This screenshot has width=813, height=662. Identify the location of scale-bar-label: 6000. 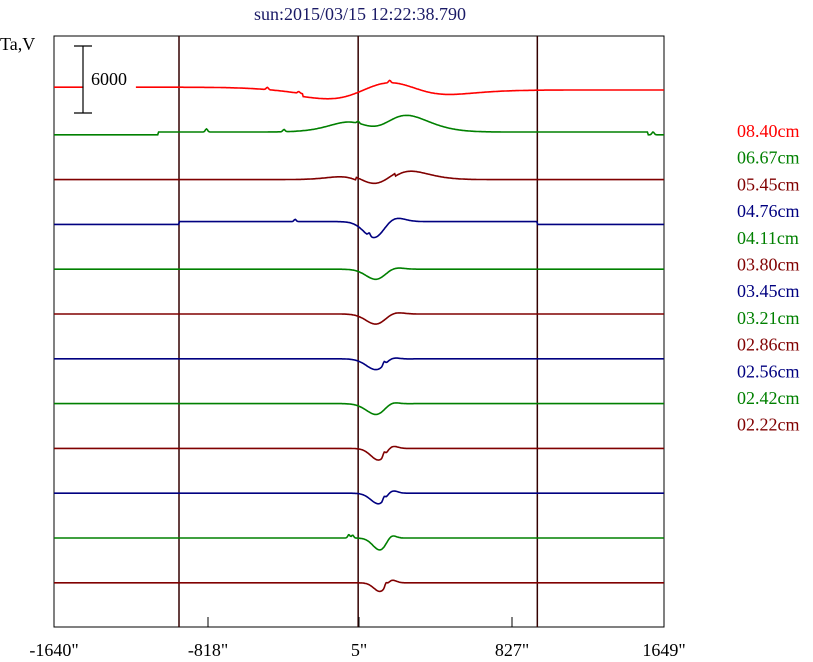
(109, 79).